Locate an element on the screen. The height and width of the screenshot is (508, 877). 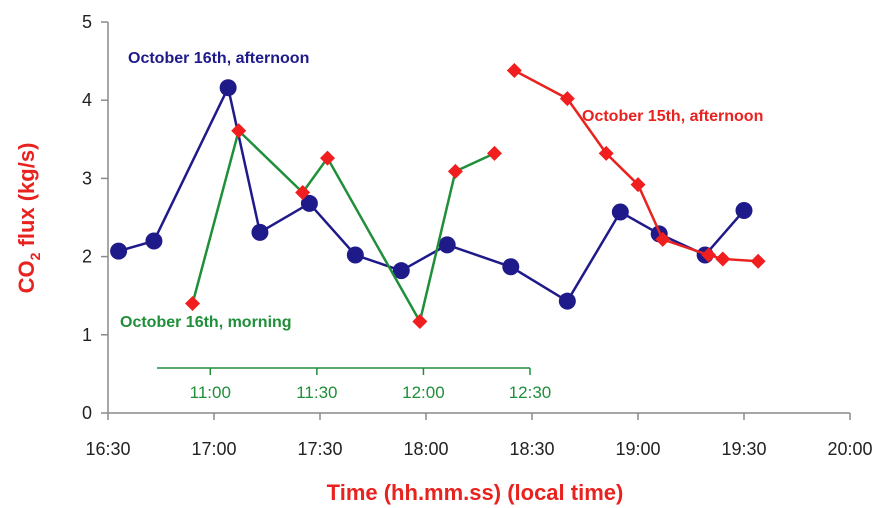
x-tick-label: 17:30 is located at coordinates (319, 449).